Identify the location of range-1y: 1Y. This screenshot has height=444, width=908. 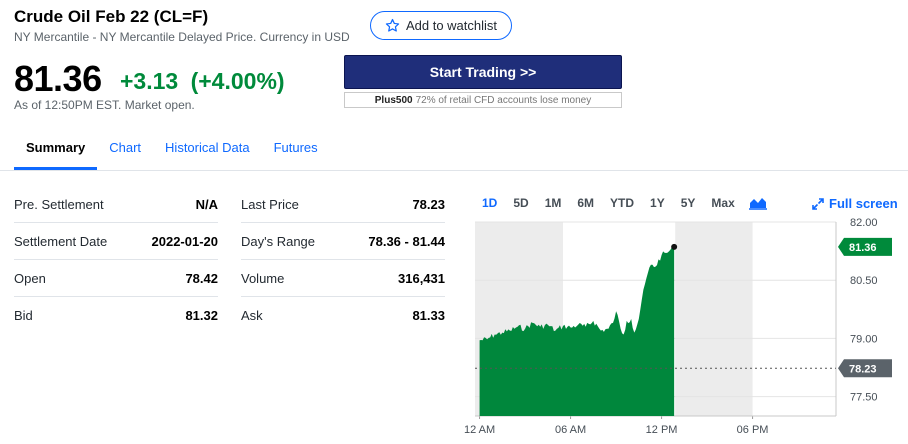
(657, 203).